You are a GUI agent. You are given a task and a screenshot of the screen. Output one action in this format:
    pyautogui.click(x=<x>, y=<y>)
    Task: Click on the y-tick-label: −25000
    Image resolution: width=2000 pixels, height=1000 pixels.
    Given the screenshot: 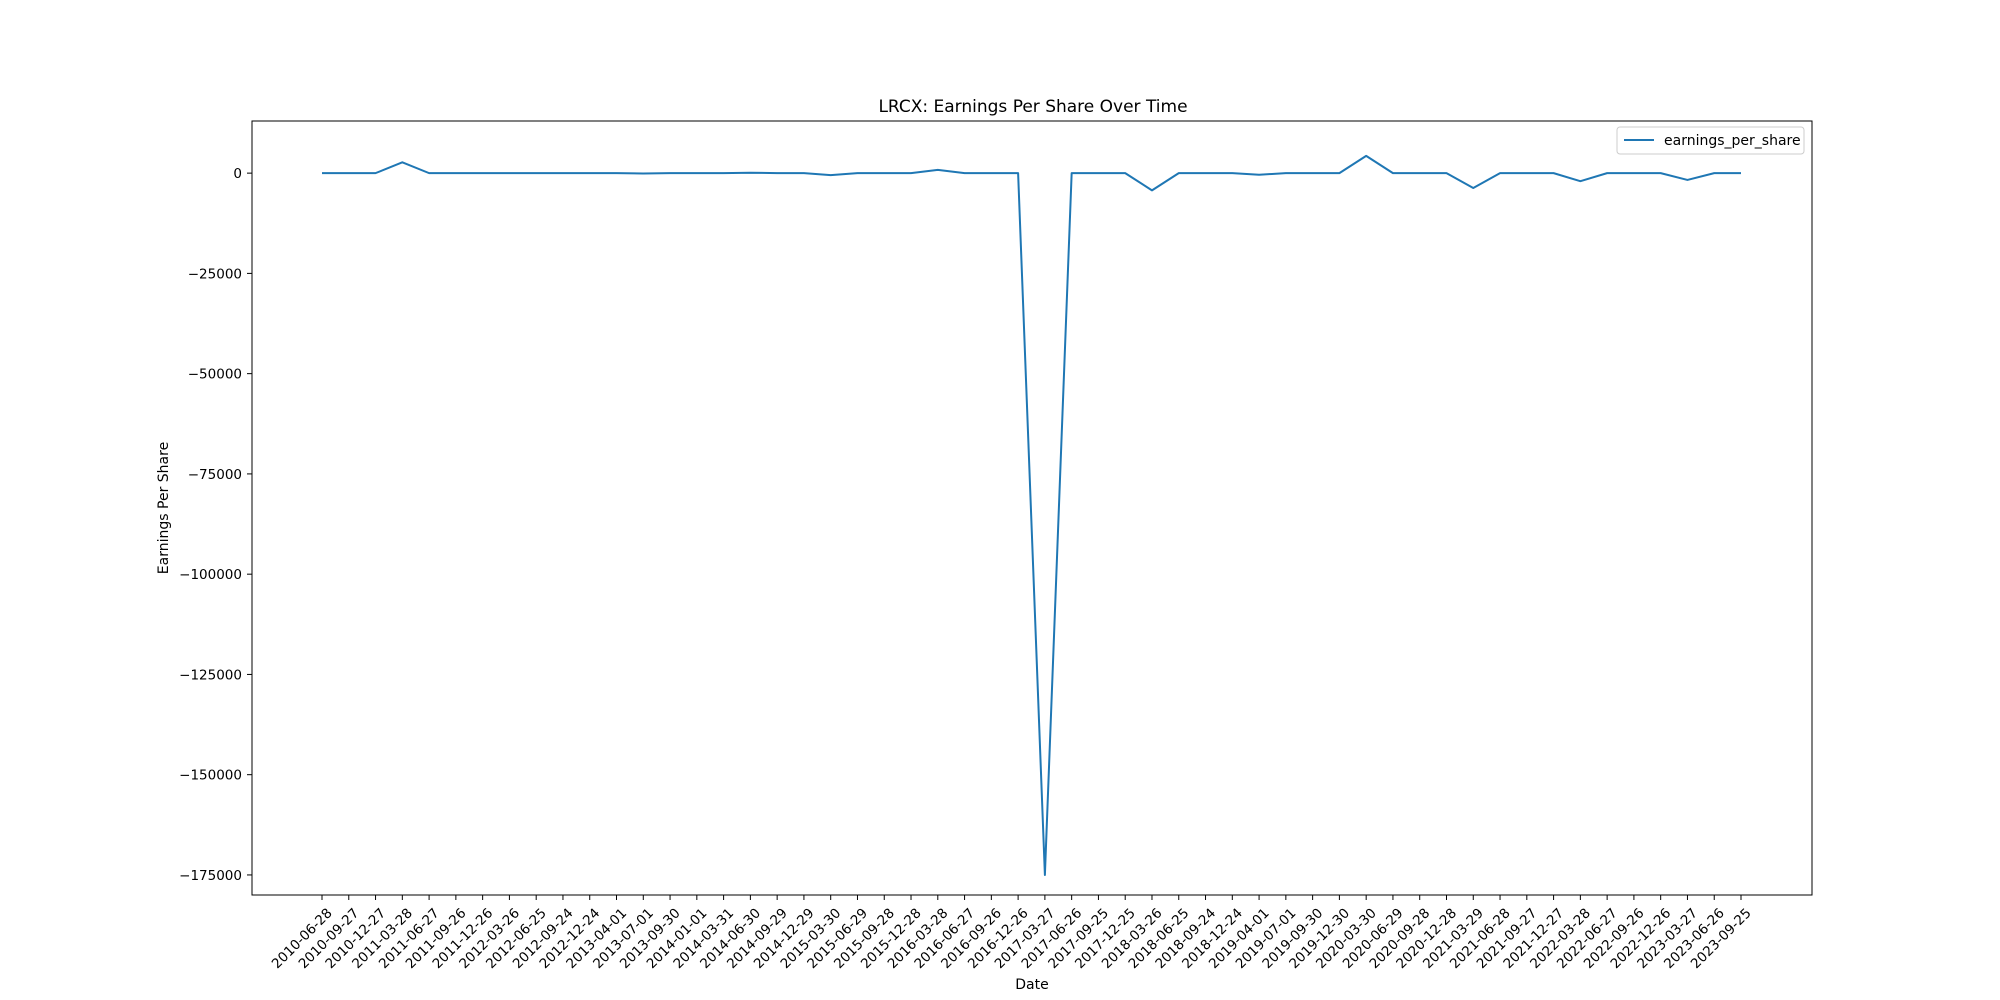 What is the action you would take?
    pyautogui.click(x=215, y=274)
    